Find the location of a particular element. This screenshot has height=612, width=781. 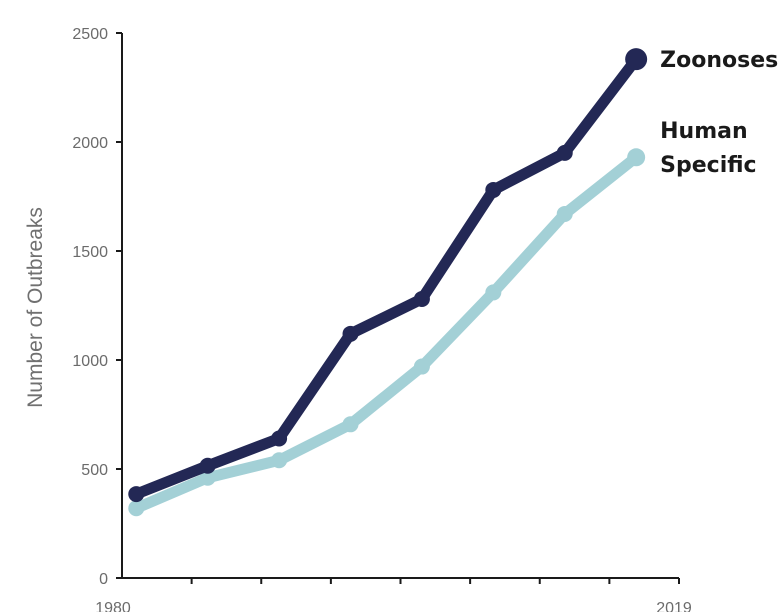

y-tick-label: 1000 is located at coordinates (90, 361).